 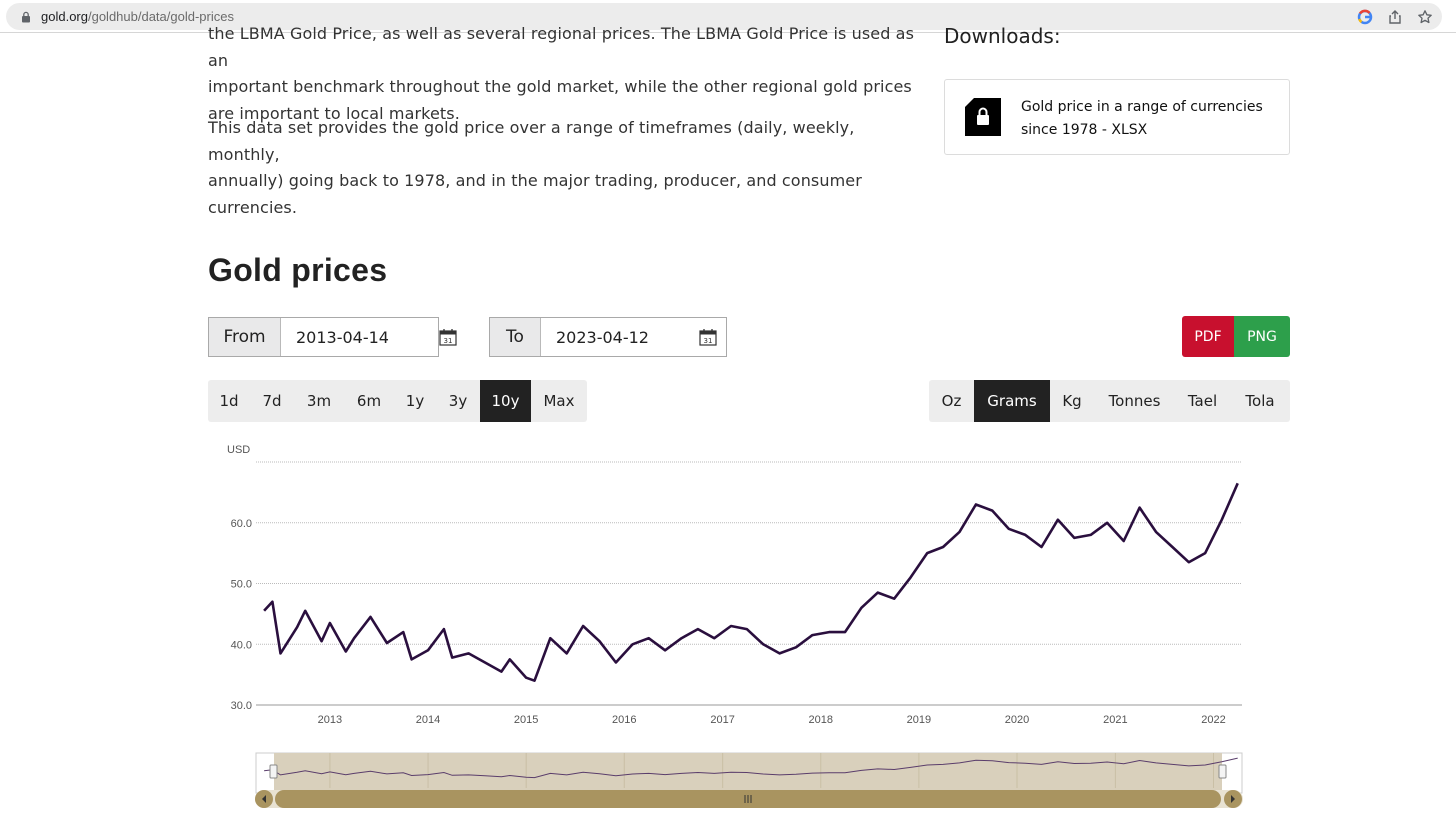 I want to click on from-date-input: 2013-04-14 31, so click(x=369, y=337).